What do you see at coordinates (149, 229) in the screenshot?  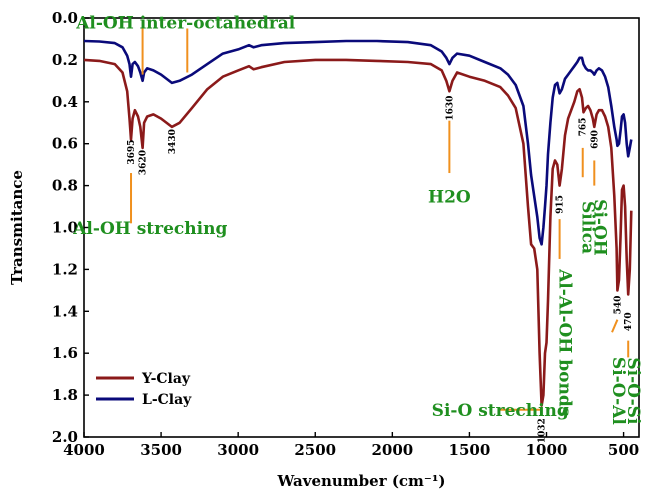 I see `annotation-label: Al-OH streching` at bounding box center [149, 229].